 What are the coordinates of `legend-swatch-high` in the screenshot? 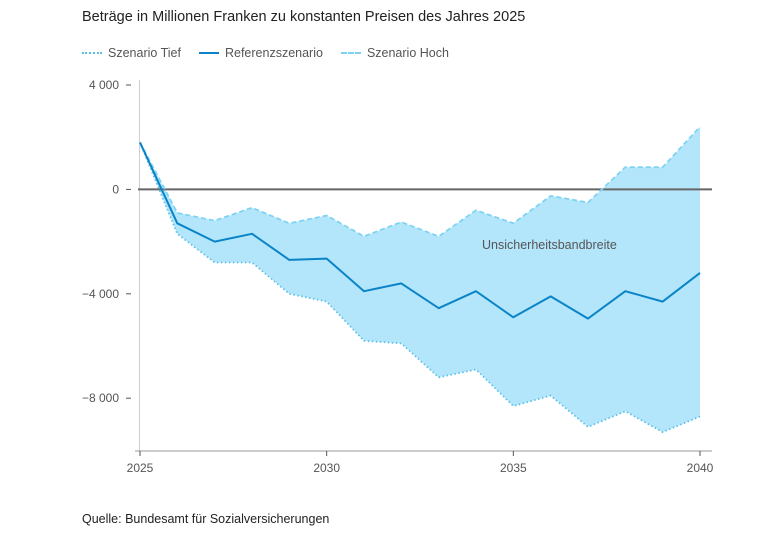 It's located at (350, 53).